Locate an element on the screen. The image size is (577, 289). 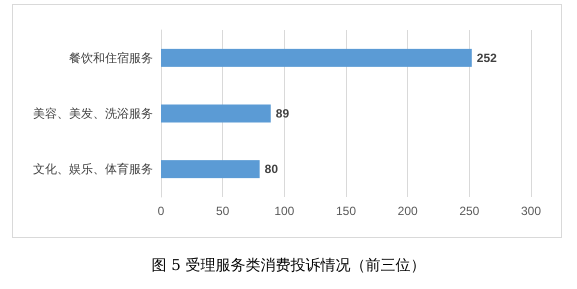
y-tick-label: 餐饮和住宿服务 is located at coordinates (111, 57).